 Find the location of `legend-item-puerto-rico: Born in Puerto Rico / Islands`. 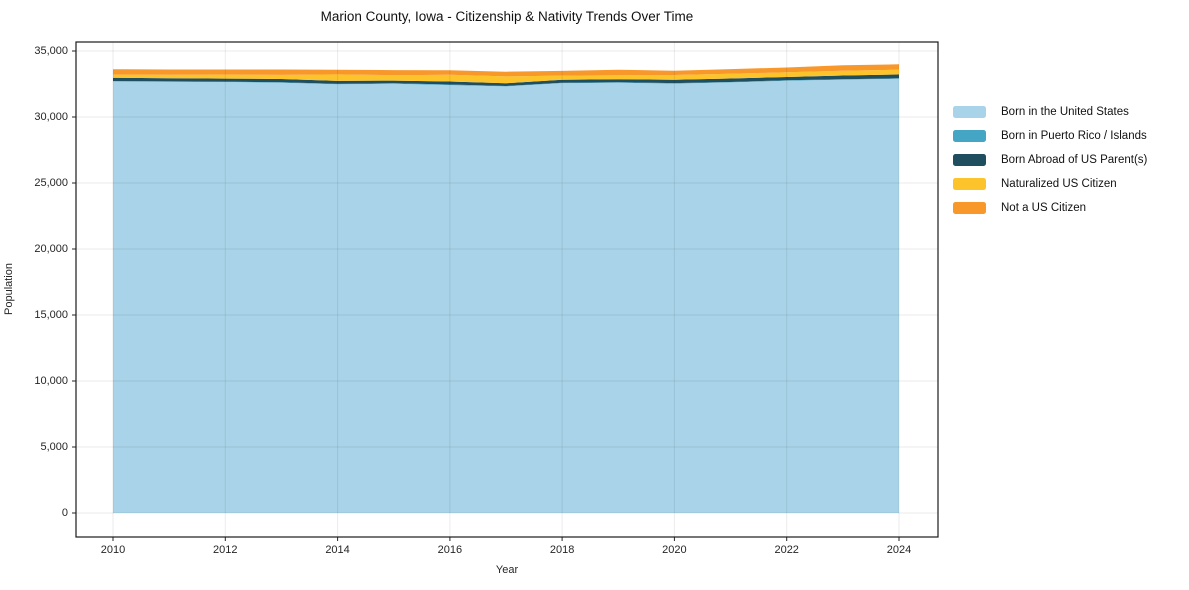

legend-item-puerto-rico: Born in Puerto Rico / Islands is located at coordinates (1050, 135).